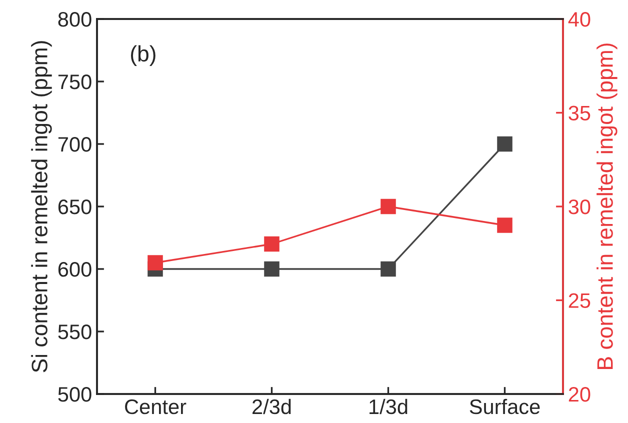  Describe the element at coordinates (505, 406) in the screenshot. I see `x-tick-label: Surface` at that location.